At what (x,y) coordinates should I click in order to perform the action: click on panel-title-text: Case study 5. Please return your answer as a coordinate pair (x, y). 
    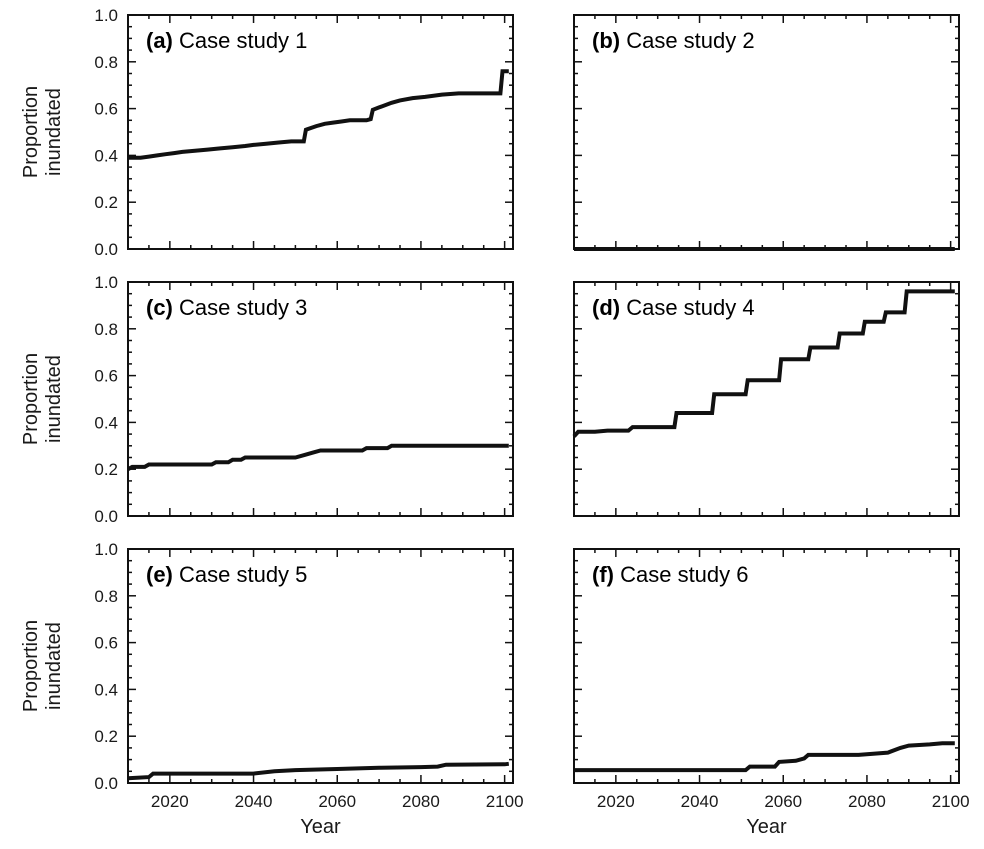
    Looking at the image, I should click on (240, 574).